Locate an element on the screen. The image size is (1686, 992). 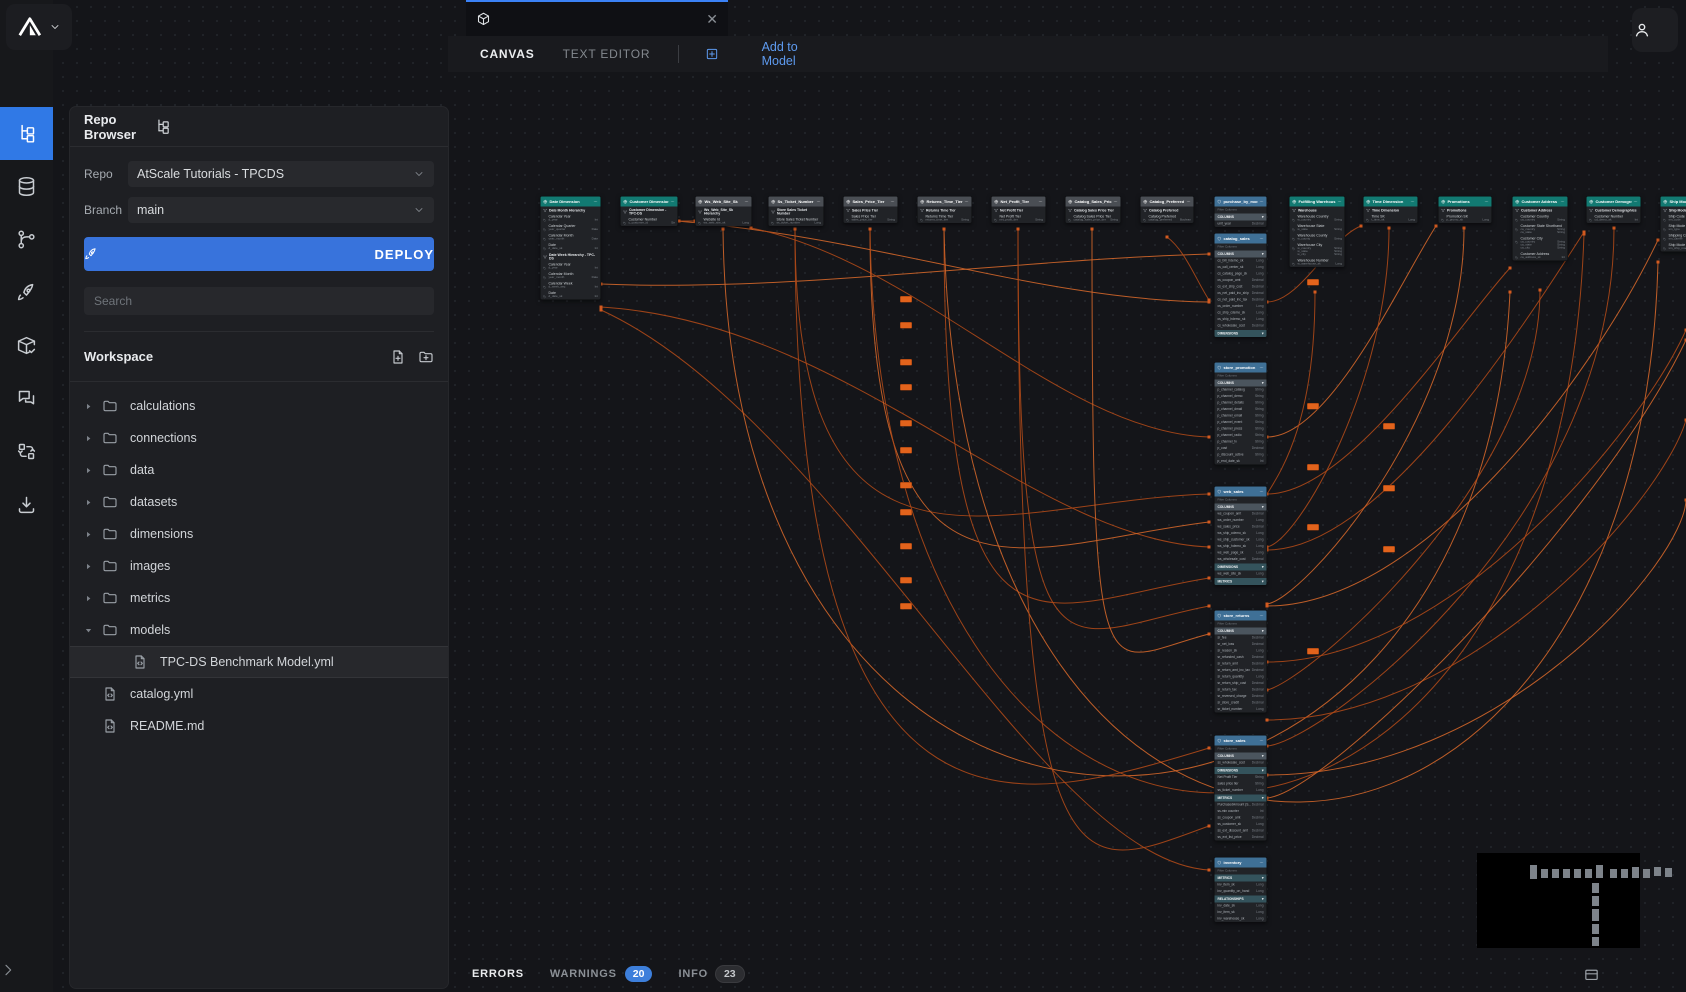
node-attribute-row: Returns Time Tier returns_time_tier String is located at coordinates (945, 219).